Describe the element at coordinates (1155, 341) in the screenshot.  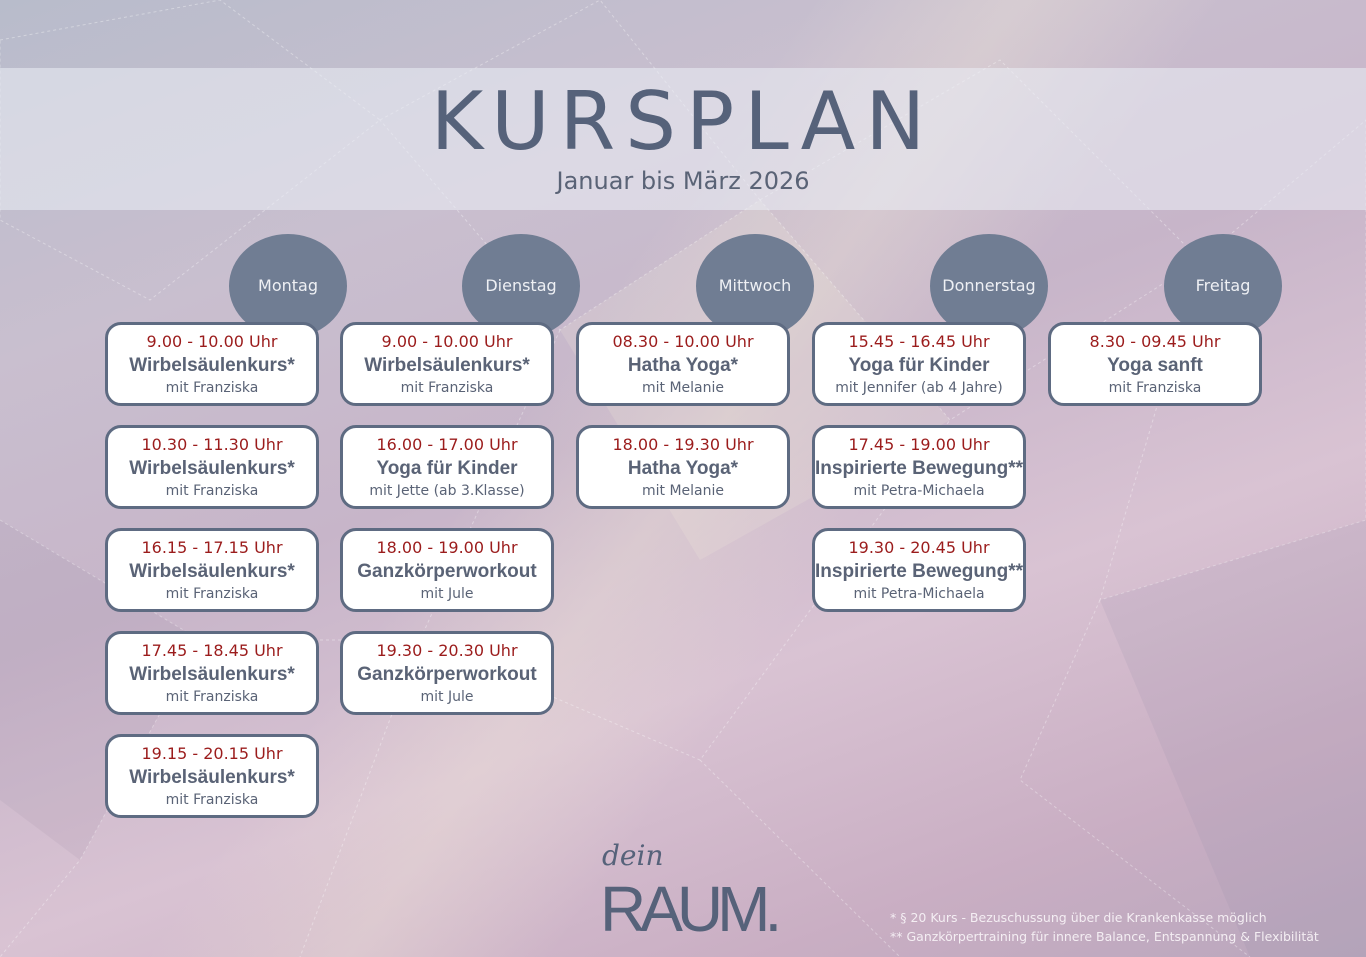
I see `course-time: 8.30 - 09.45 Uhr` at that location.